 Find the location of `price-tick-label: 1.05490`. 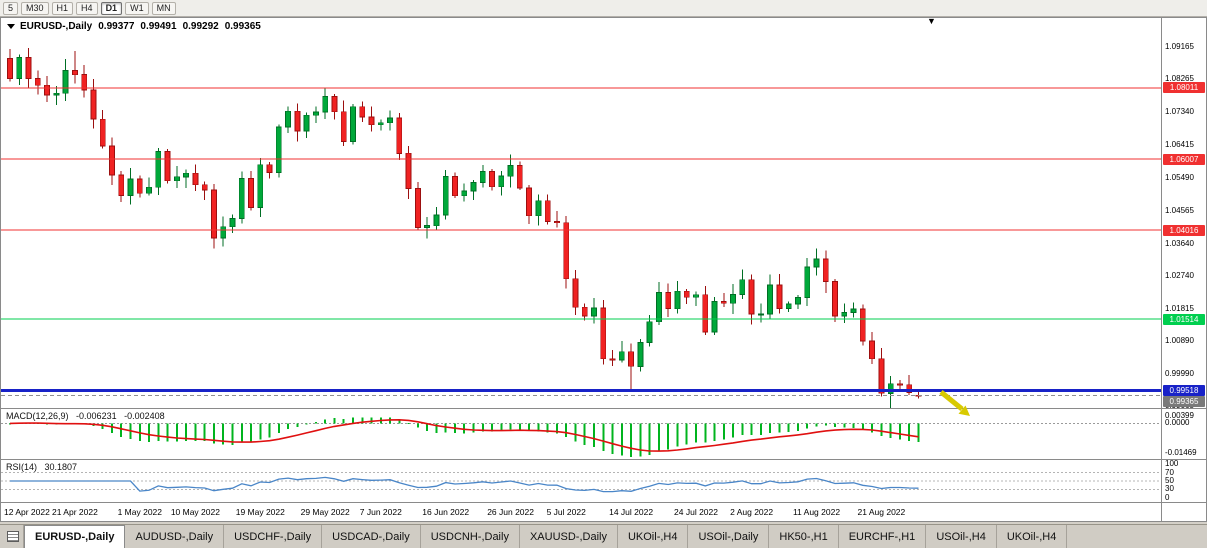

price-tick-label: 1.05490 is located at coordinates (1179, 177).